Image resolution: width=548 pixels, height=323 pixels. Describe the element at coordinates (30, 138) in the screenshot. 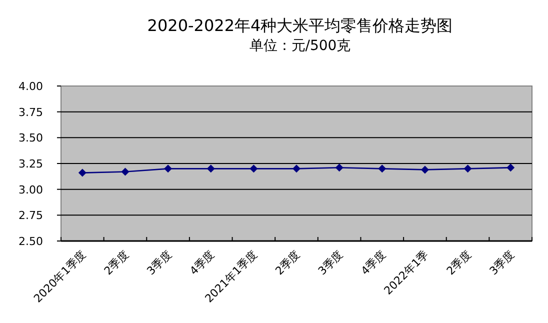

I see `y-tick-label: 3.50` at that location.